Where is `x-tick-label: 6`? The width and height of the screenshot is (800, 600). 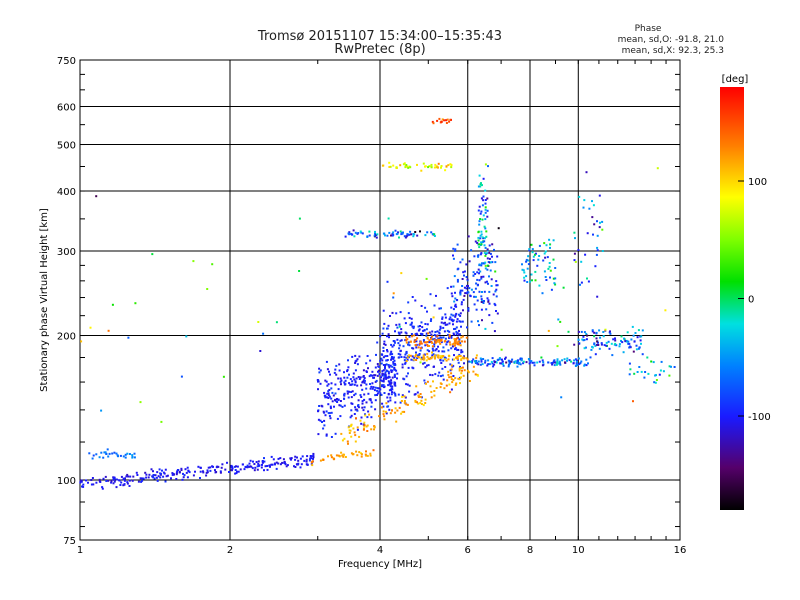 x-tick-label: 6 is located at coordinates (468, 550).